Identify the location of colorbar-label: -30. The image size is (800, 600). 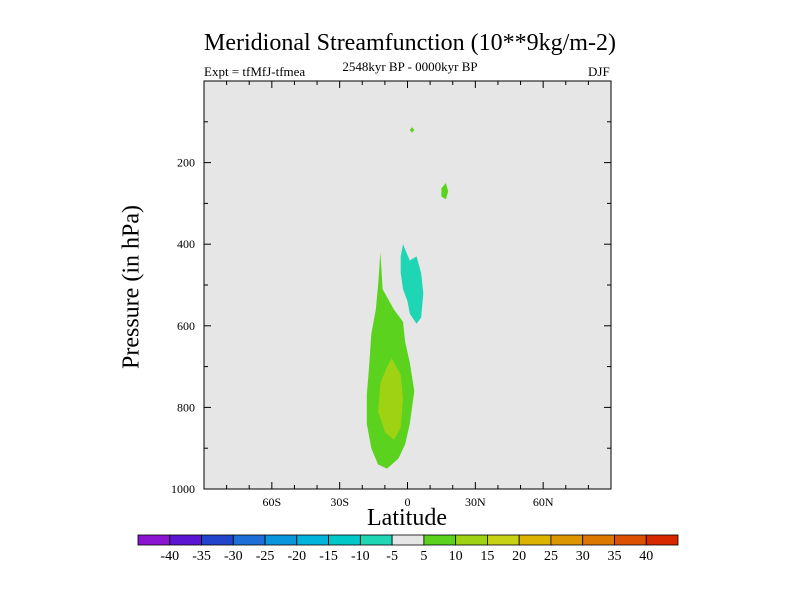
(233, 556).